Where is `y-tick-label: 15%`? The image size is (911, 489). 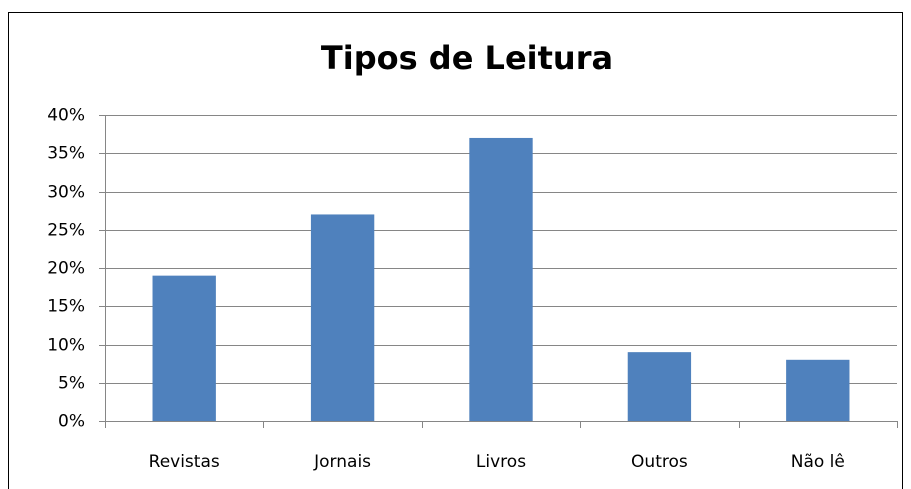
y-tick-label: 15% is located at coordinates (66, 307).